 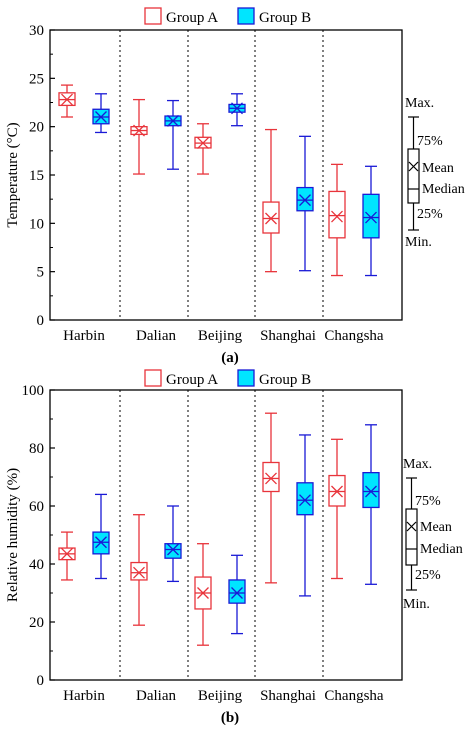 I want to click on legend-swatch-group-b-b, so click(x=246, y=378).